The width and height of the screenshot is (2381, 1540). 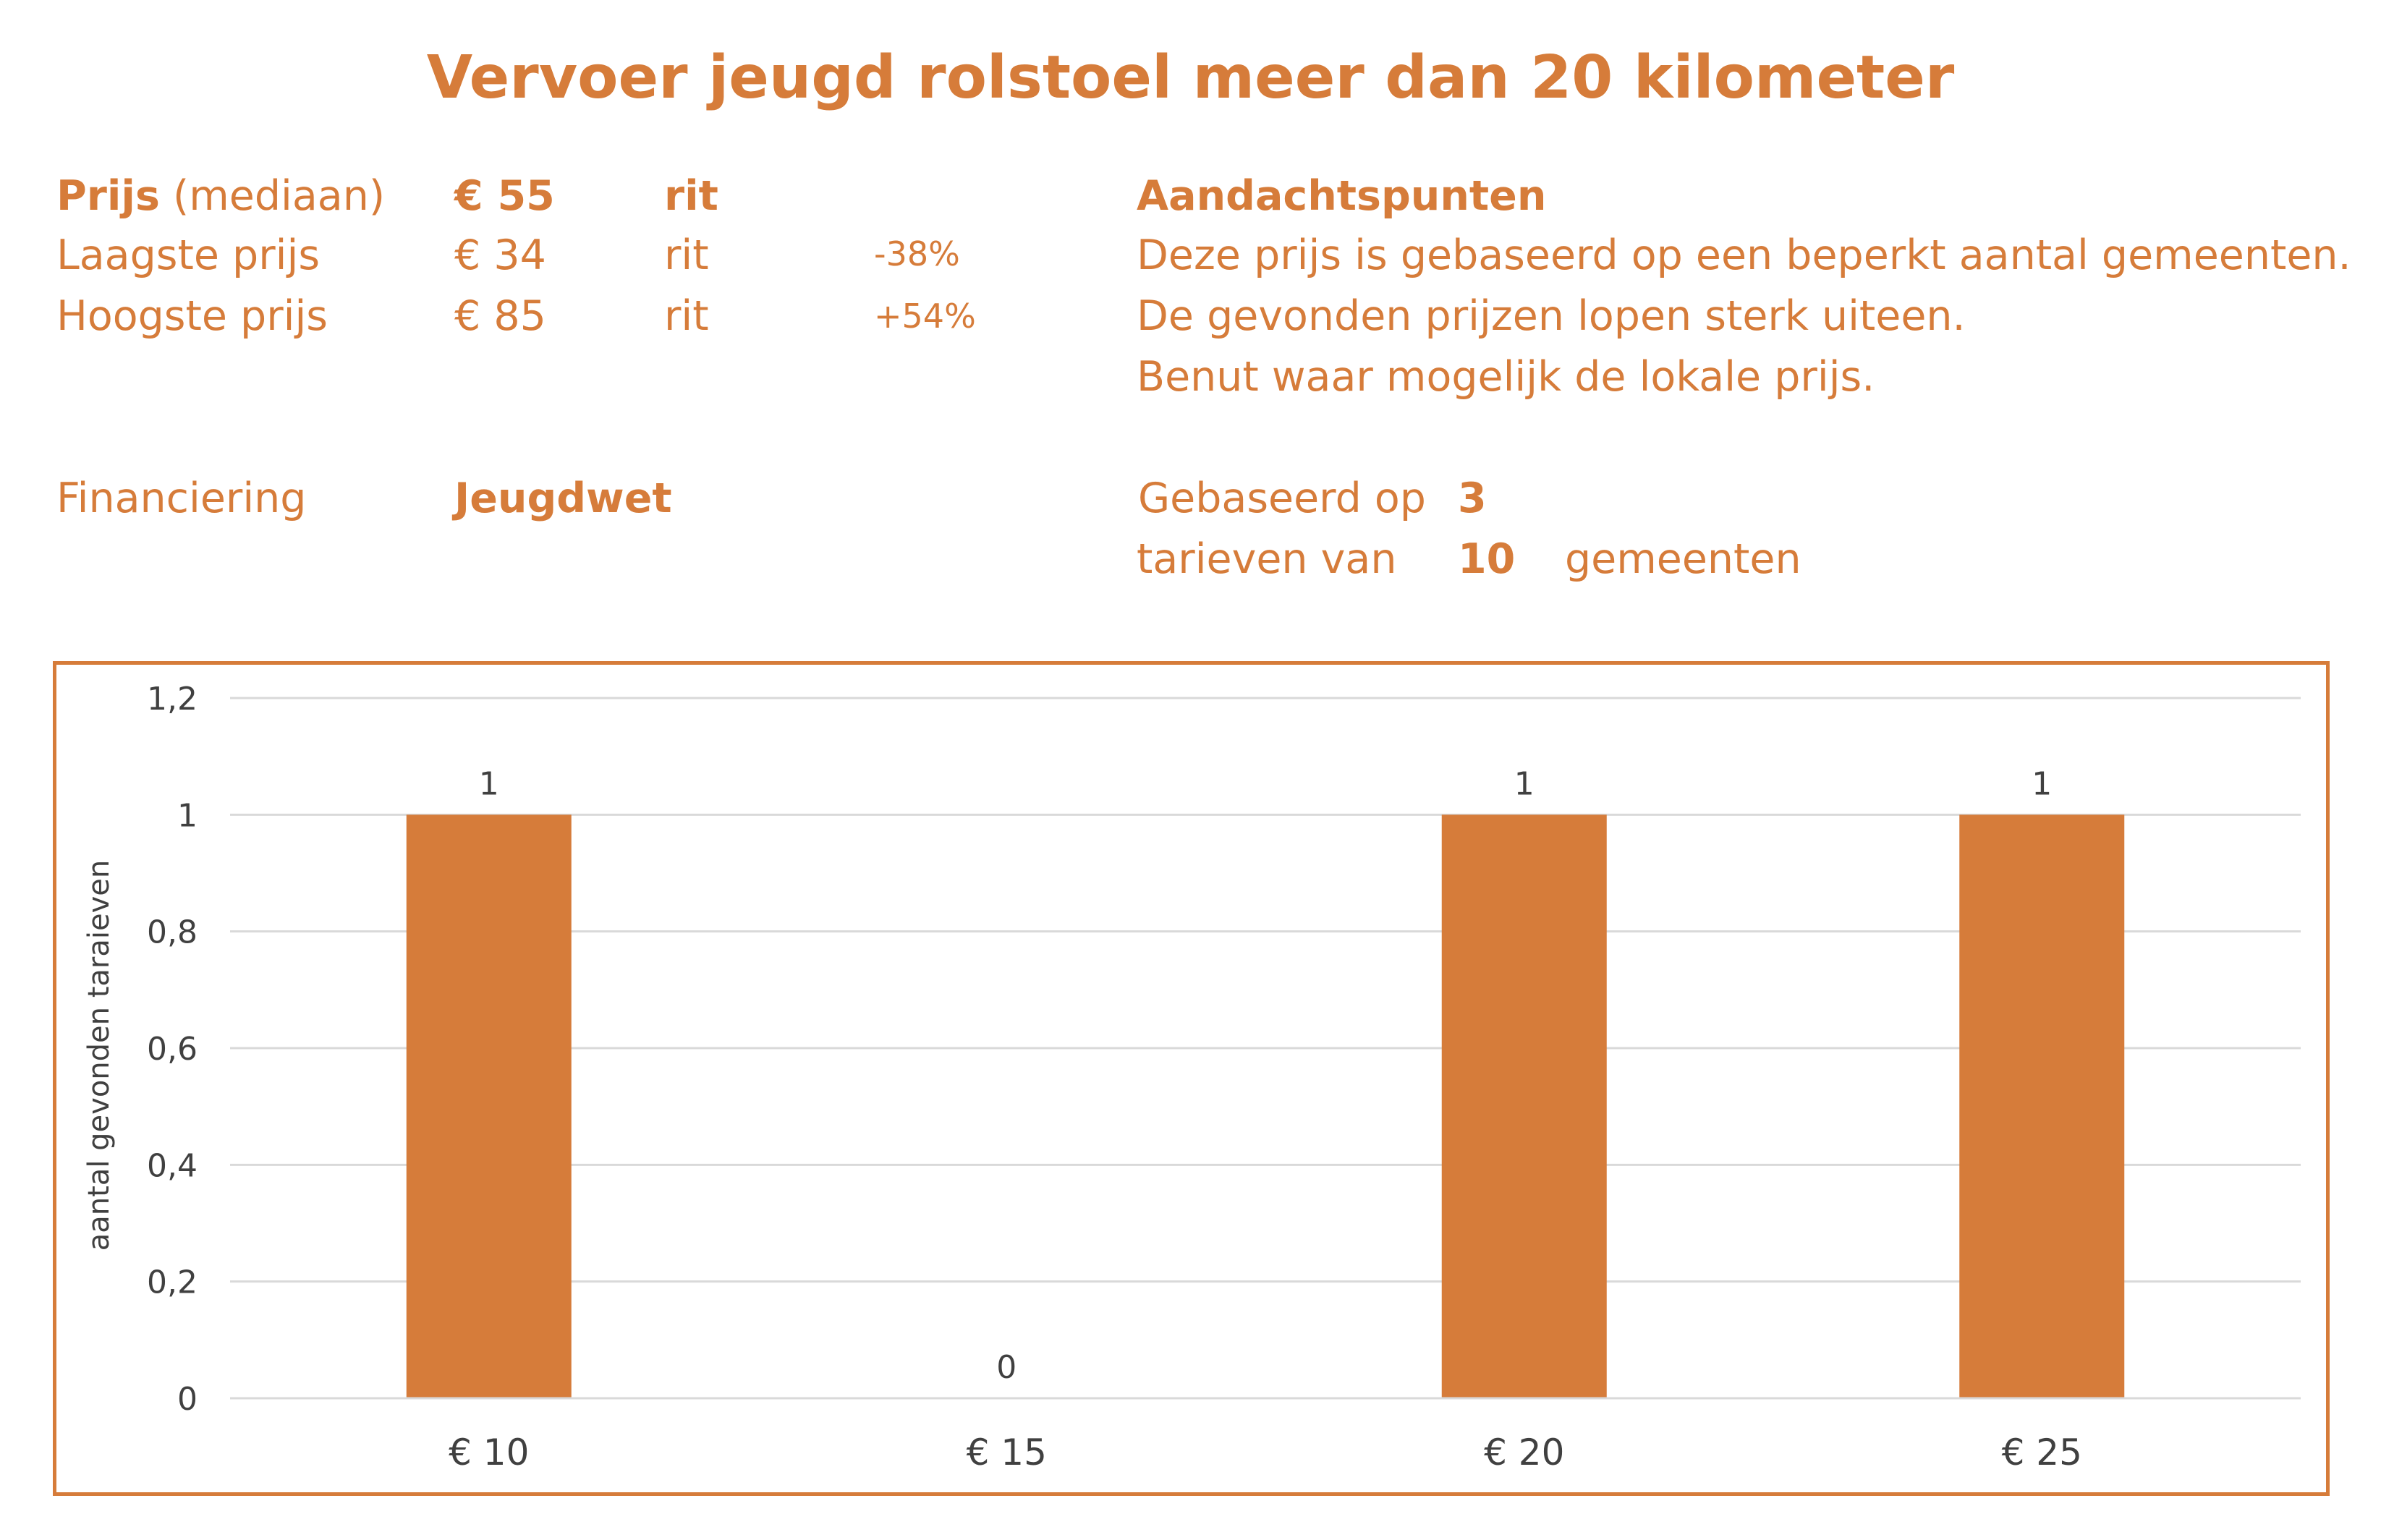 I want to click on median-price-value: € 55, so click(x=504, y=196).